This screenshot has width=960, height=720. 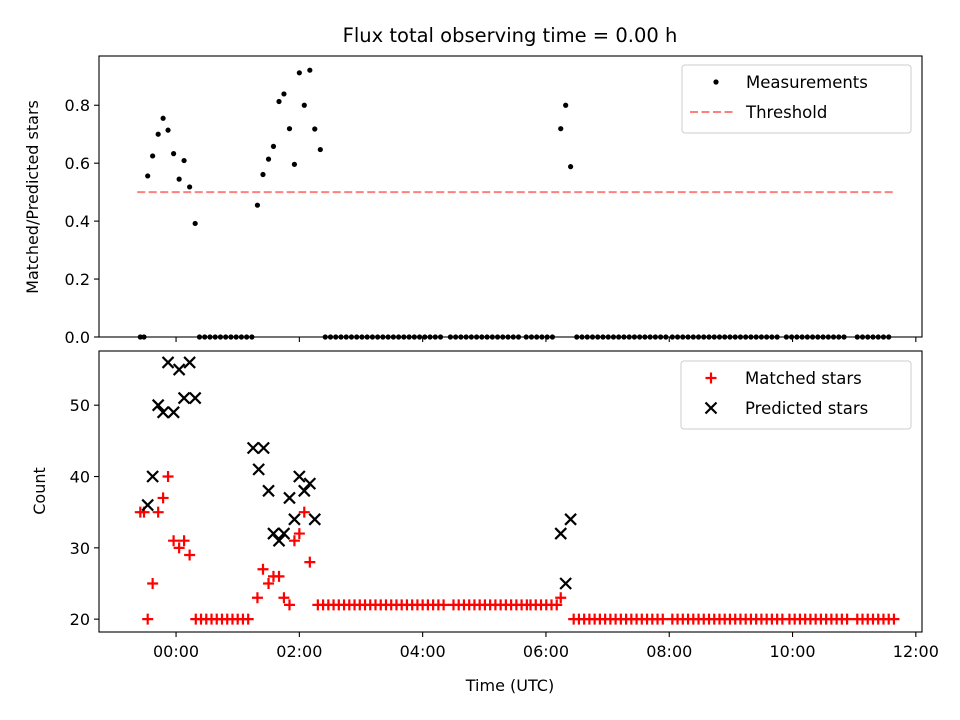 What do you see at coordinates (176, 651) in the screenshot?
I see `x-tick-label-0: 00:00` at bounding box center [176, 651].